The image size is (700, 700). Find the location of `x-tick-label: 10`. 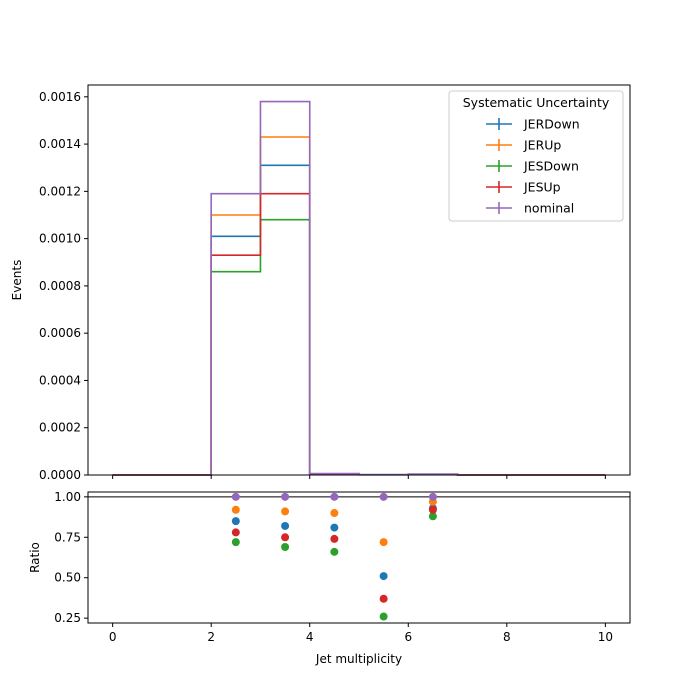

x-tick-label: 10 is located at coordinates (605, 637).